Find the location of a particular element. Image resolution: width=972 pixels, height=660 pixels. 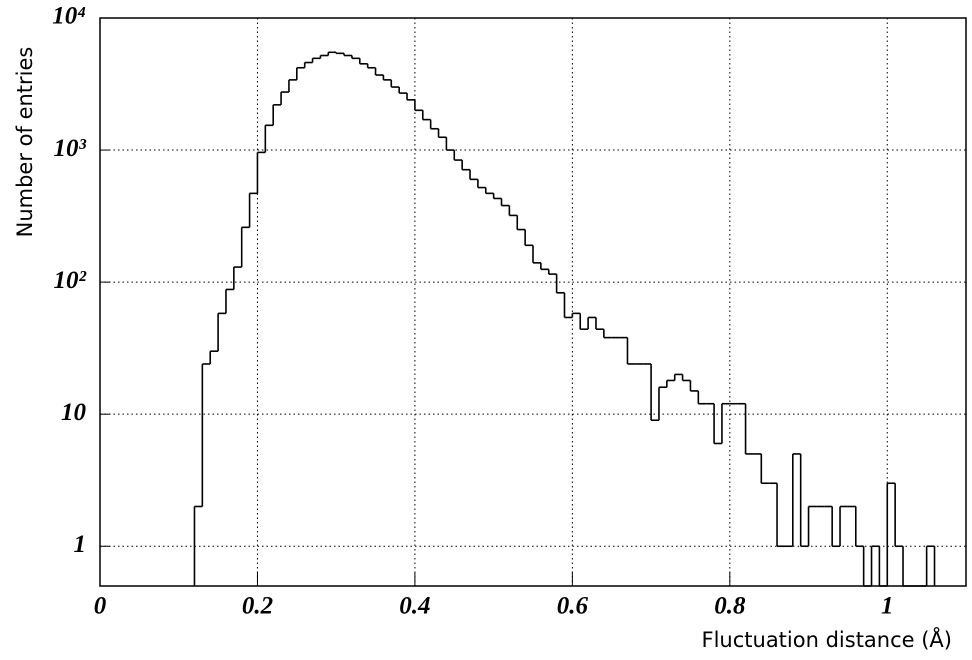

x-tick-label: 0.8 is located at coordinates (730, 606).